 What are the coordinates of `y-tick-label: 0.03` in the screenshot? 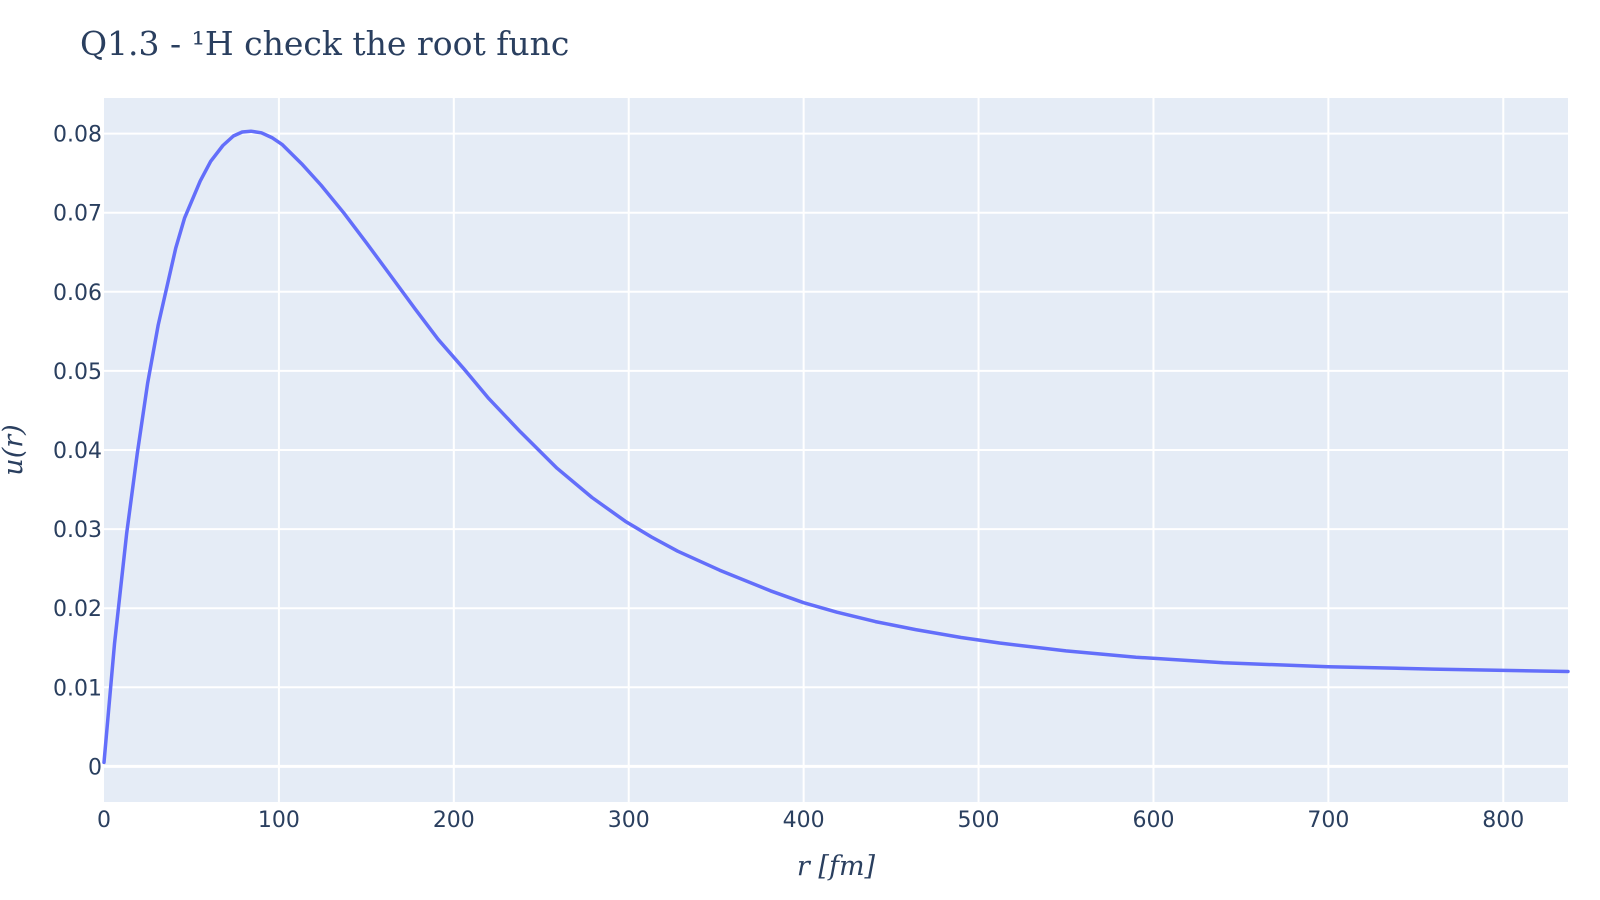 It's located at (77, 530).